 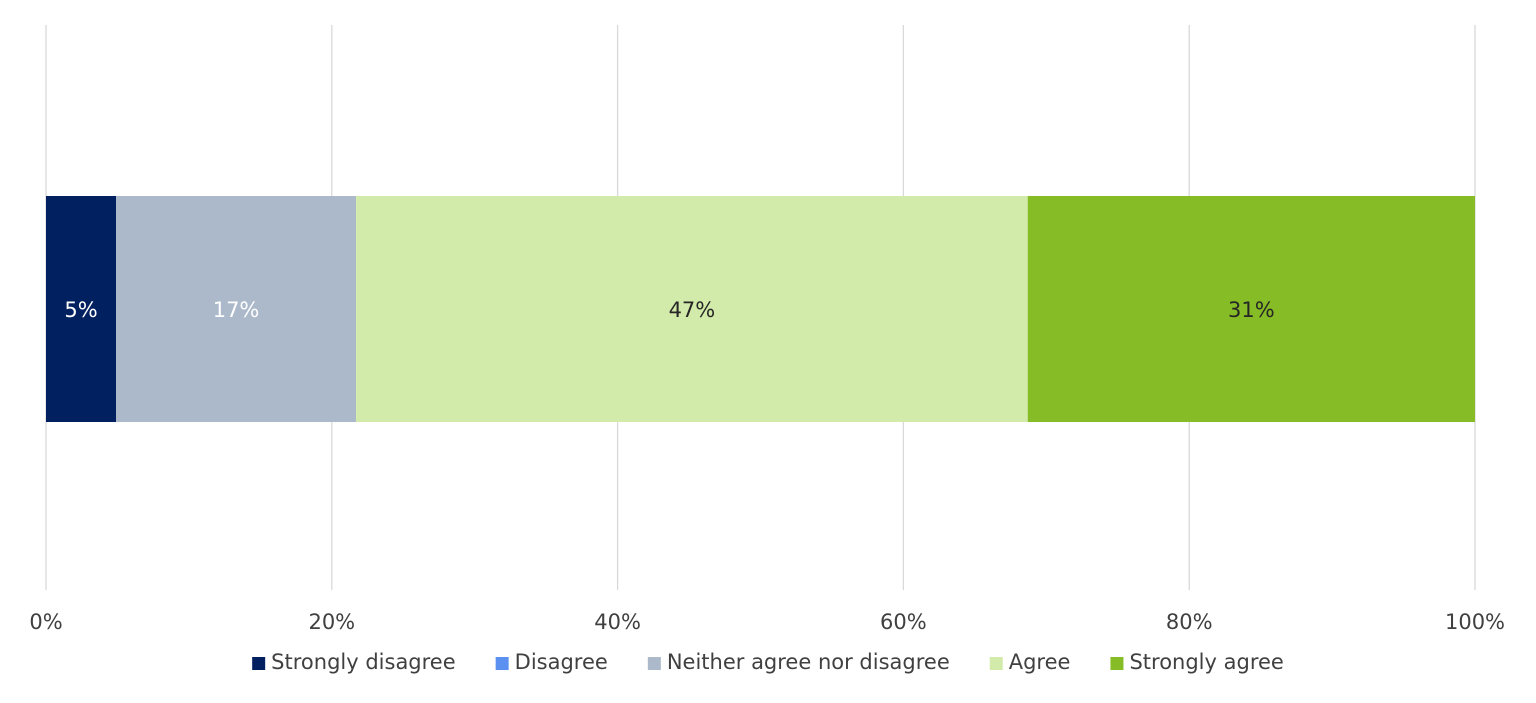 What do you see at coordinates (617, 622) in the screenshot?
I see `x-tick-label: 40%` at bounding box center [617, 622].